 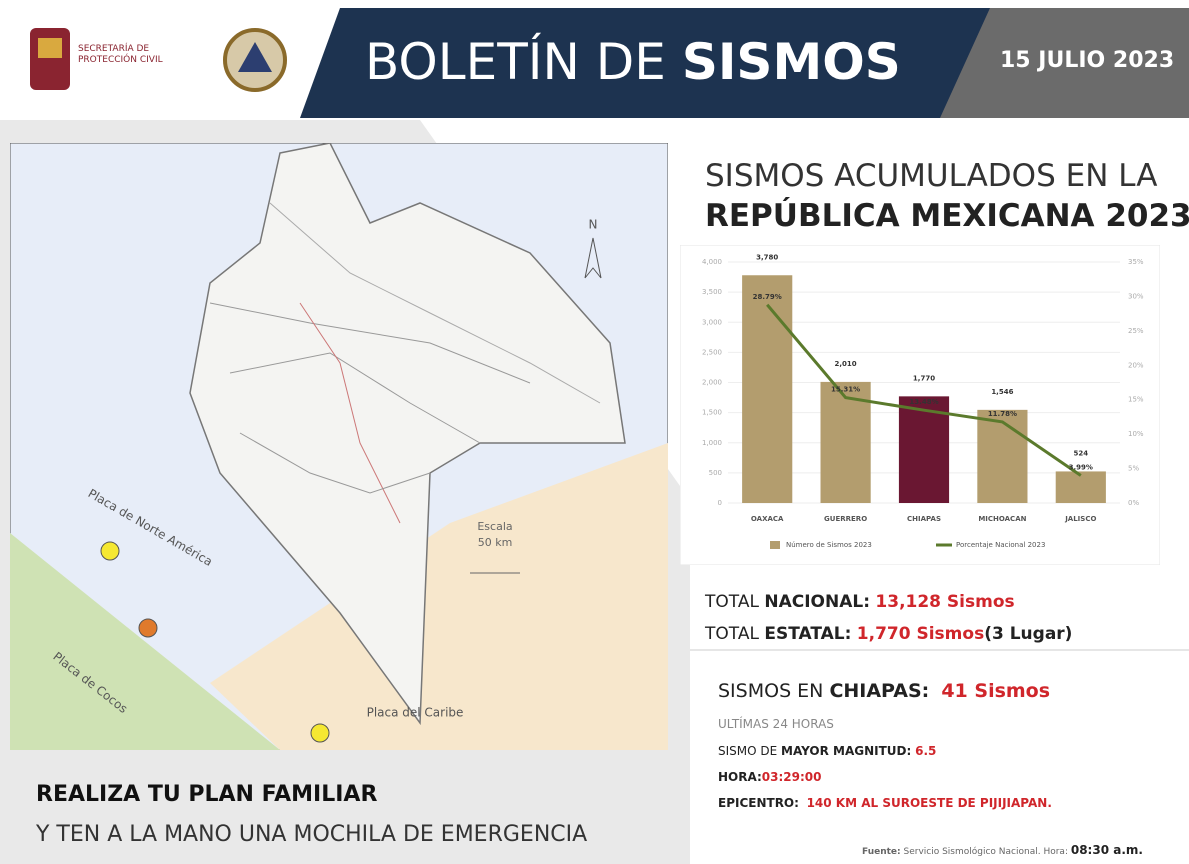 I want to click on y-tick-label: 2,000, so click(x=712, y=383).